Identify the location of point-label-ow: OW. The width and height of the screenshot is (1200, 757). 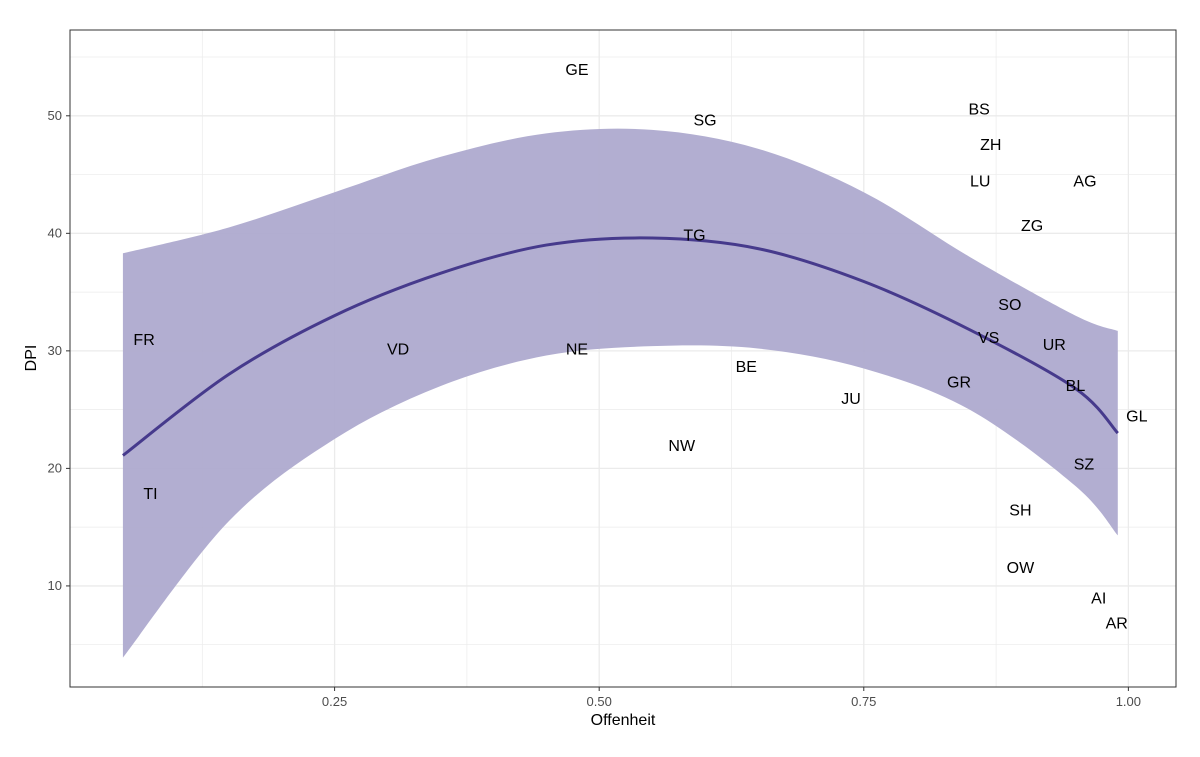
(1021, 568).